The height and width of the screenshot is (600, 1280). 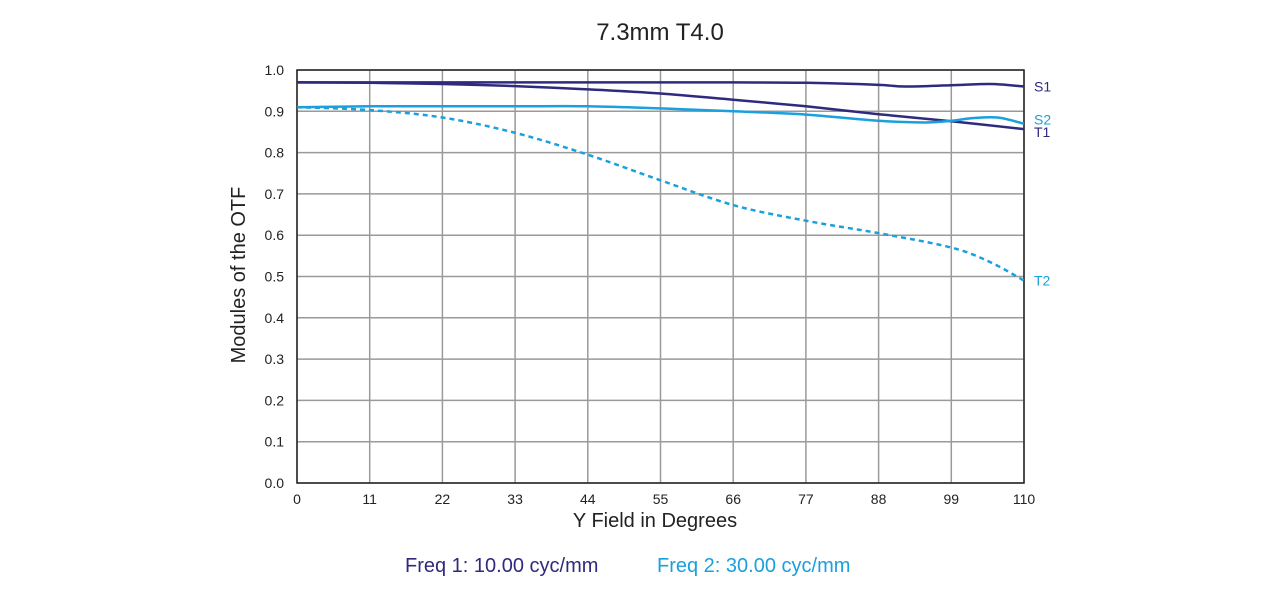 What do you see at coordinates (275, 442) in the screenshot?
I see `y-tick-label: 0.1` at bounding box center [275, 442].